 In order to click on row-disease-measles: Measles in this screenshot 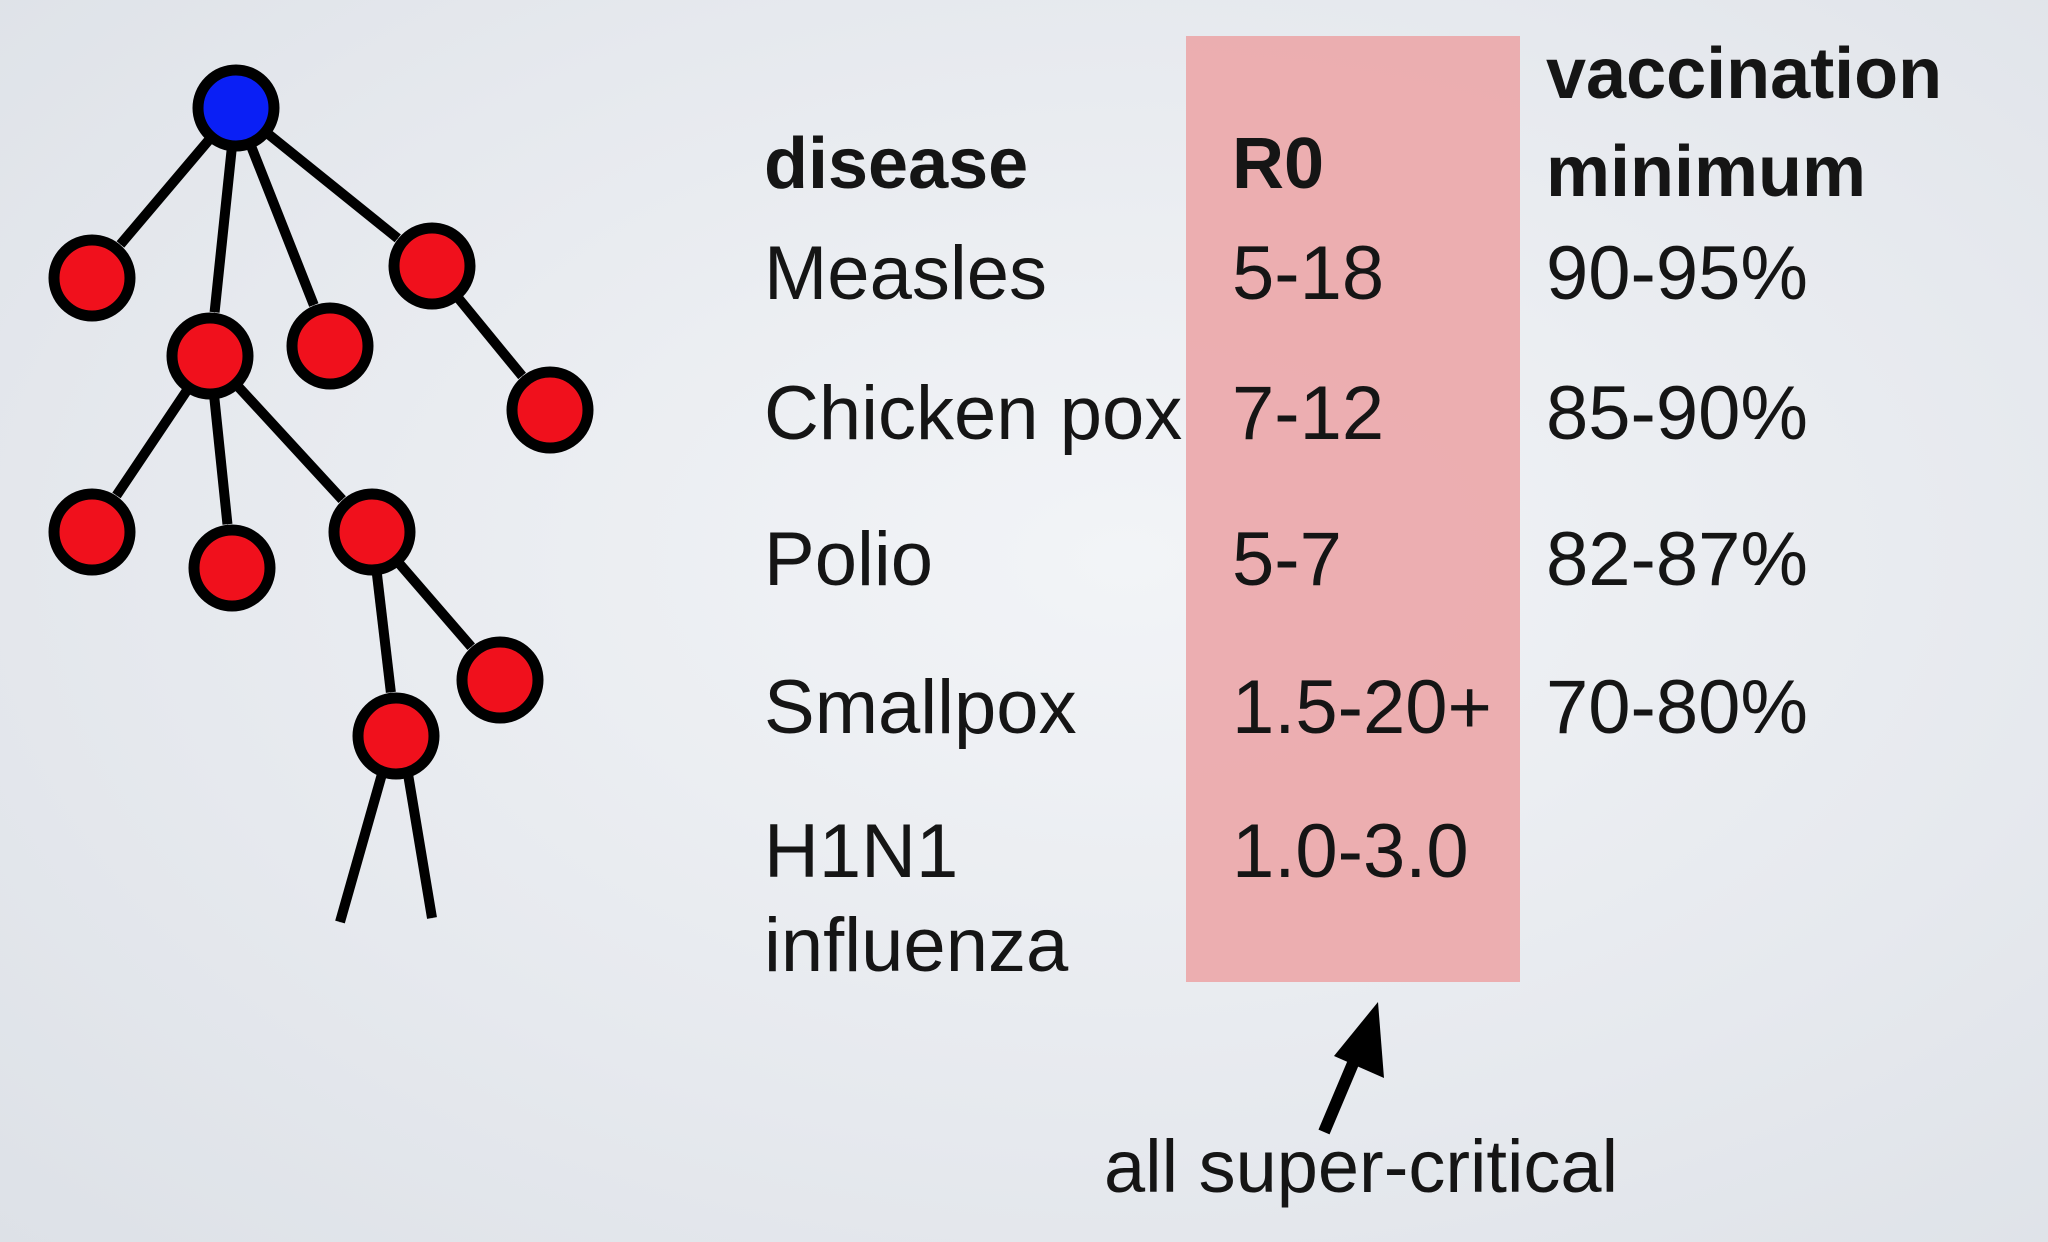, I will do `click(905, 273)`.